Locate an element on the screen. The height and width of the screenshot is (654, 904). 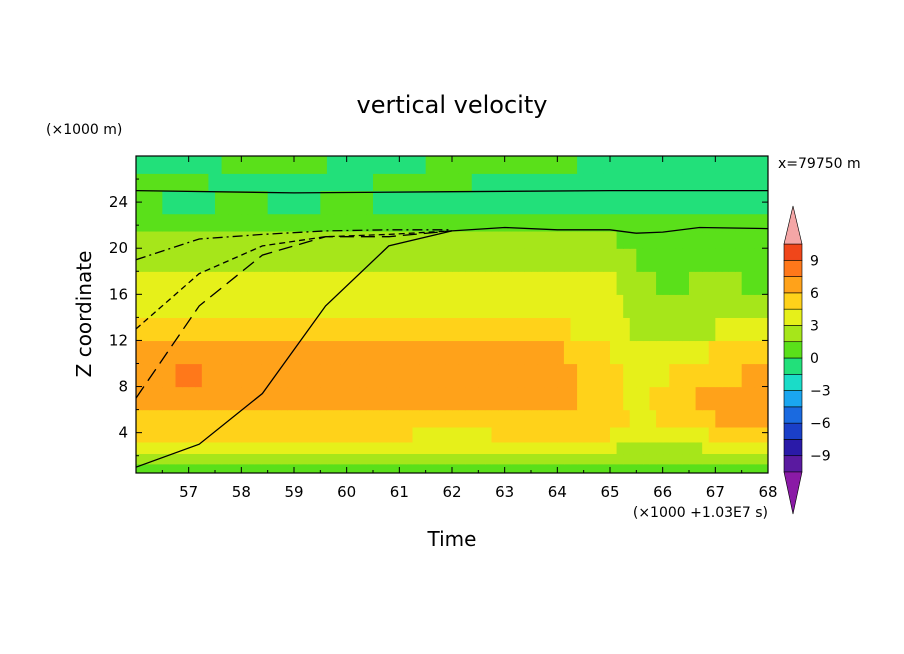
y-tick-label: 4 is located at coordinates (123, 433).